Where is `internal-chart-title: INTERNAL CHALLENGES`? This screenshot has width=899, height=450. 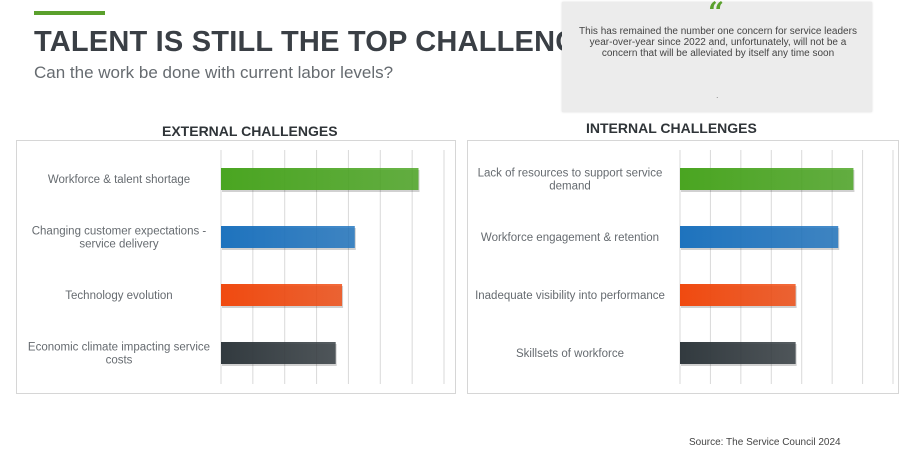
internal-chart-title: INTERNAL CHALLENGES is located at coordinates (671, 128).